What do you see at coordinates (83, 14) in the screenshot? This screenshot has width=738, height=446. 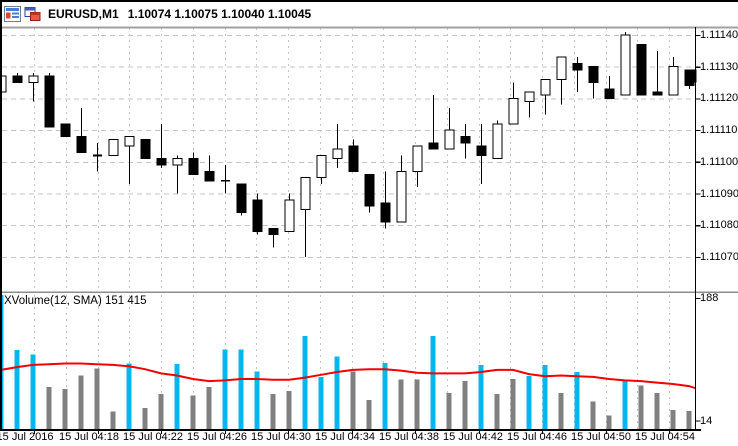 I see `chart-symbol-period: EURUSD,M1` at bounding box center [83, 14].